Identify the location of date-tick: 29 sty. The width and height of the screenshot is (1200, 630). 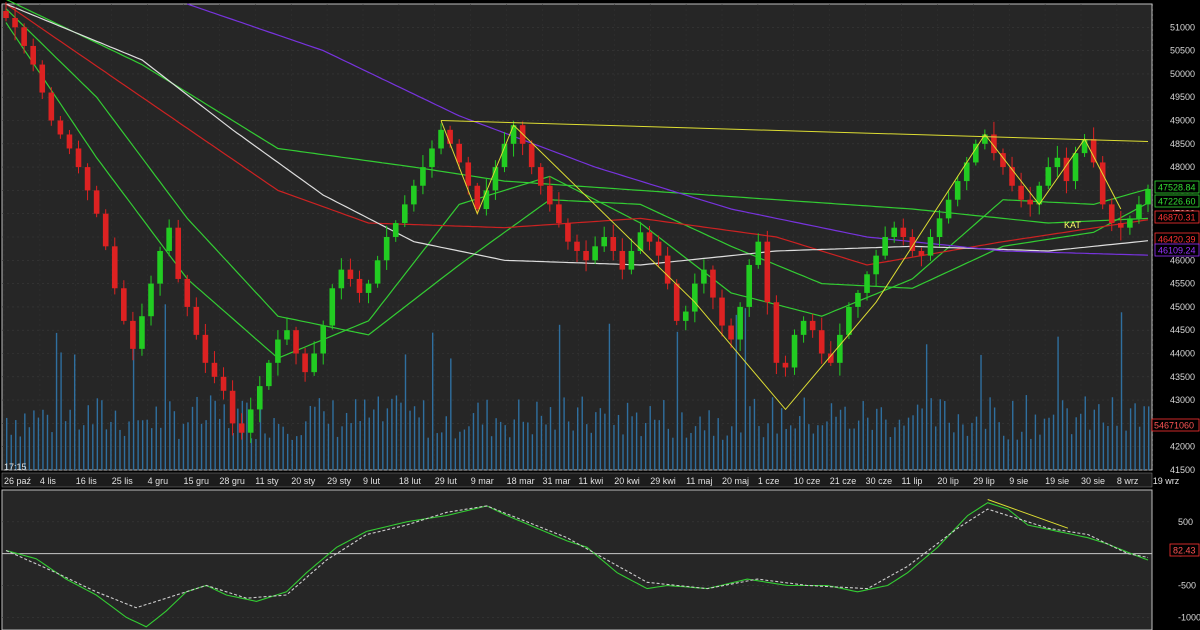
(339, 481).